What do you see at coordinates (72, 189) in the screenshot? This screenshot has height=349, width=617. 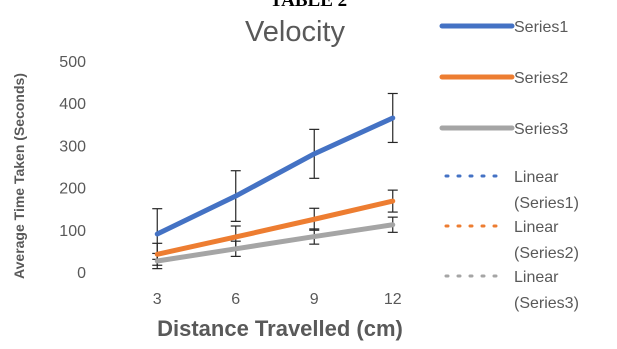 I see `y-tick-label: 200` at bounding box center [72, 189].